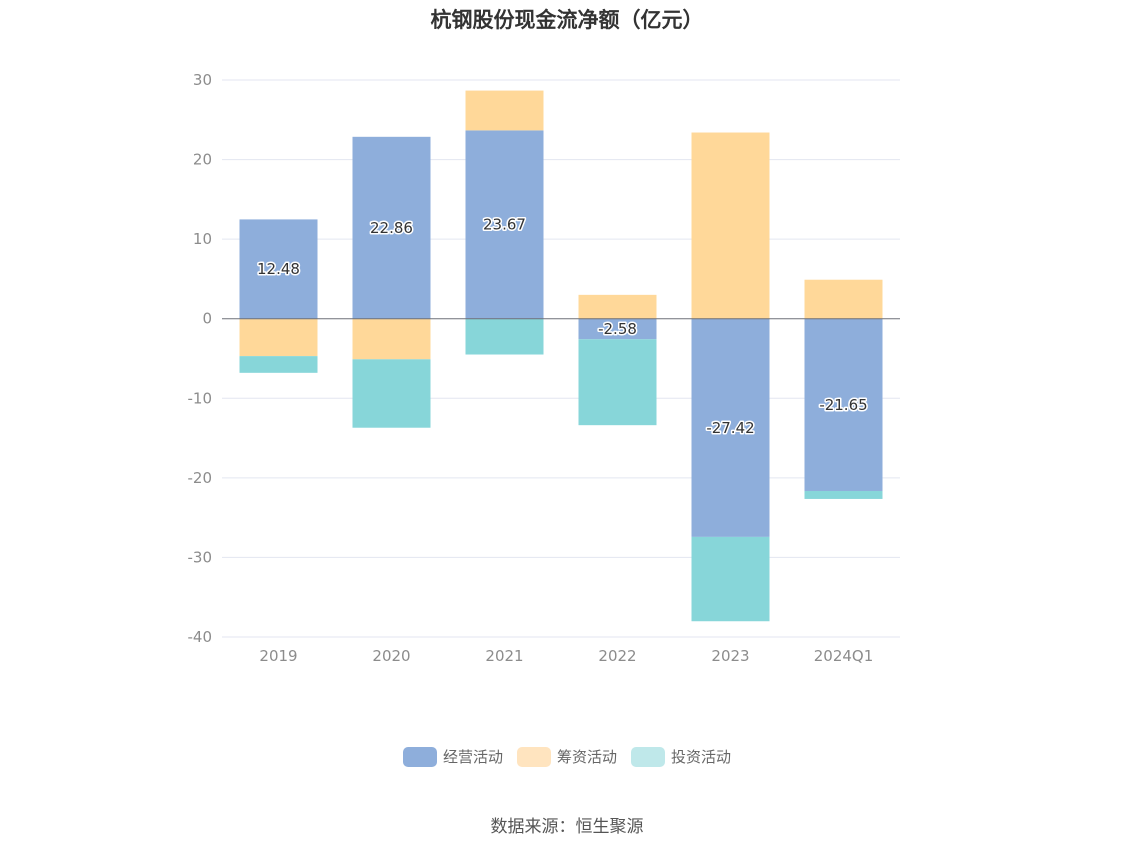  Describe the element at coordinates (730, 656) in the screenshot. I see `x-tick-label: 2023` at that location.